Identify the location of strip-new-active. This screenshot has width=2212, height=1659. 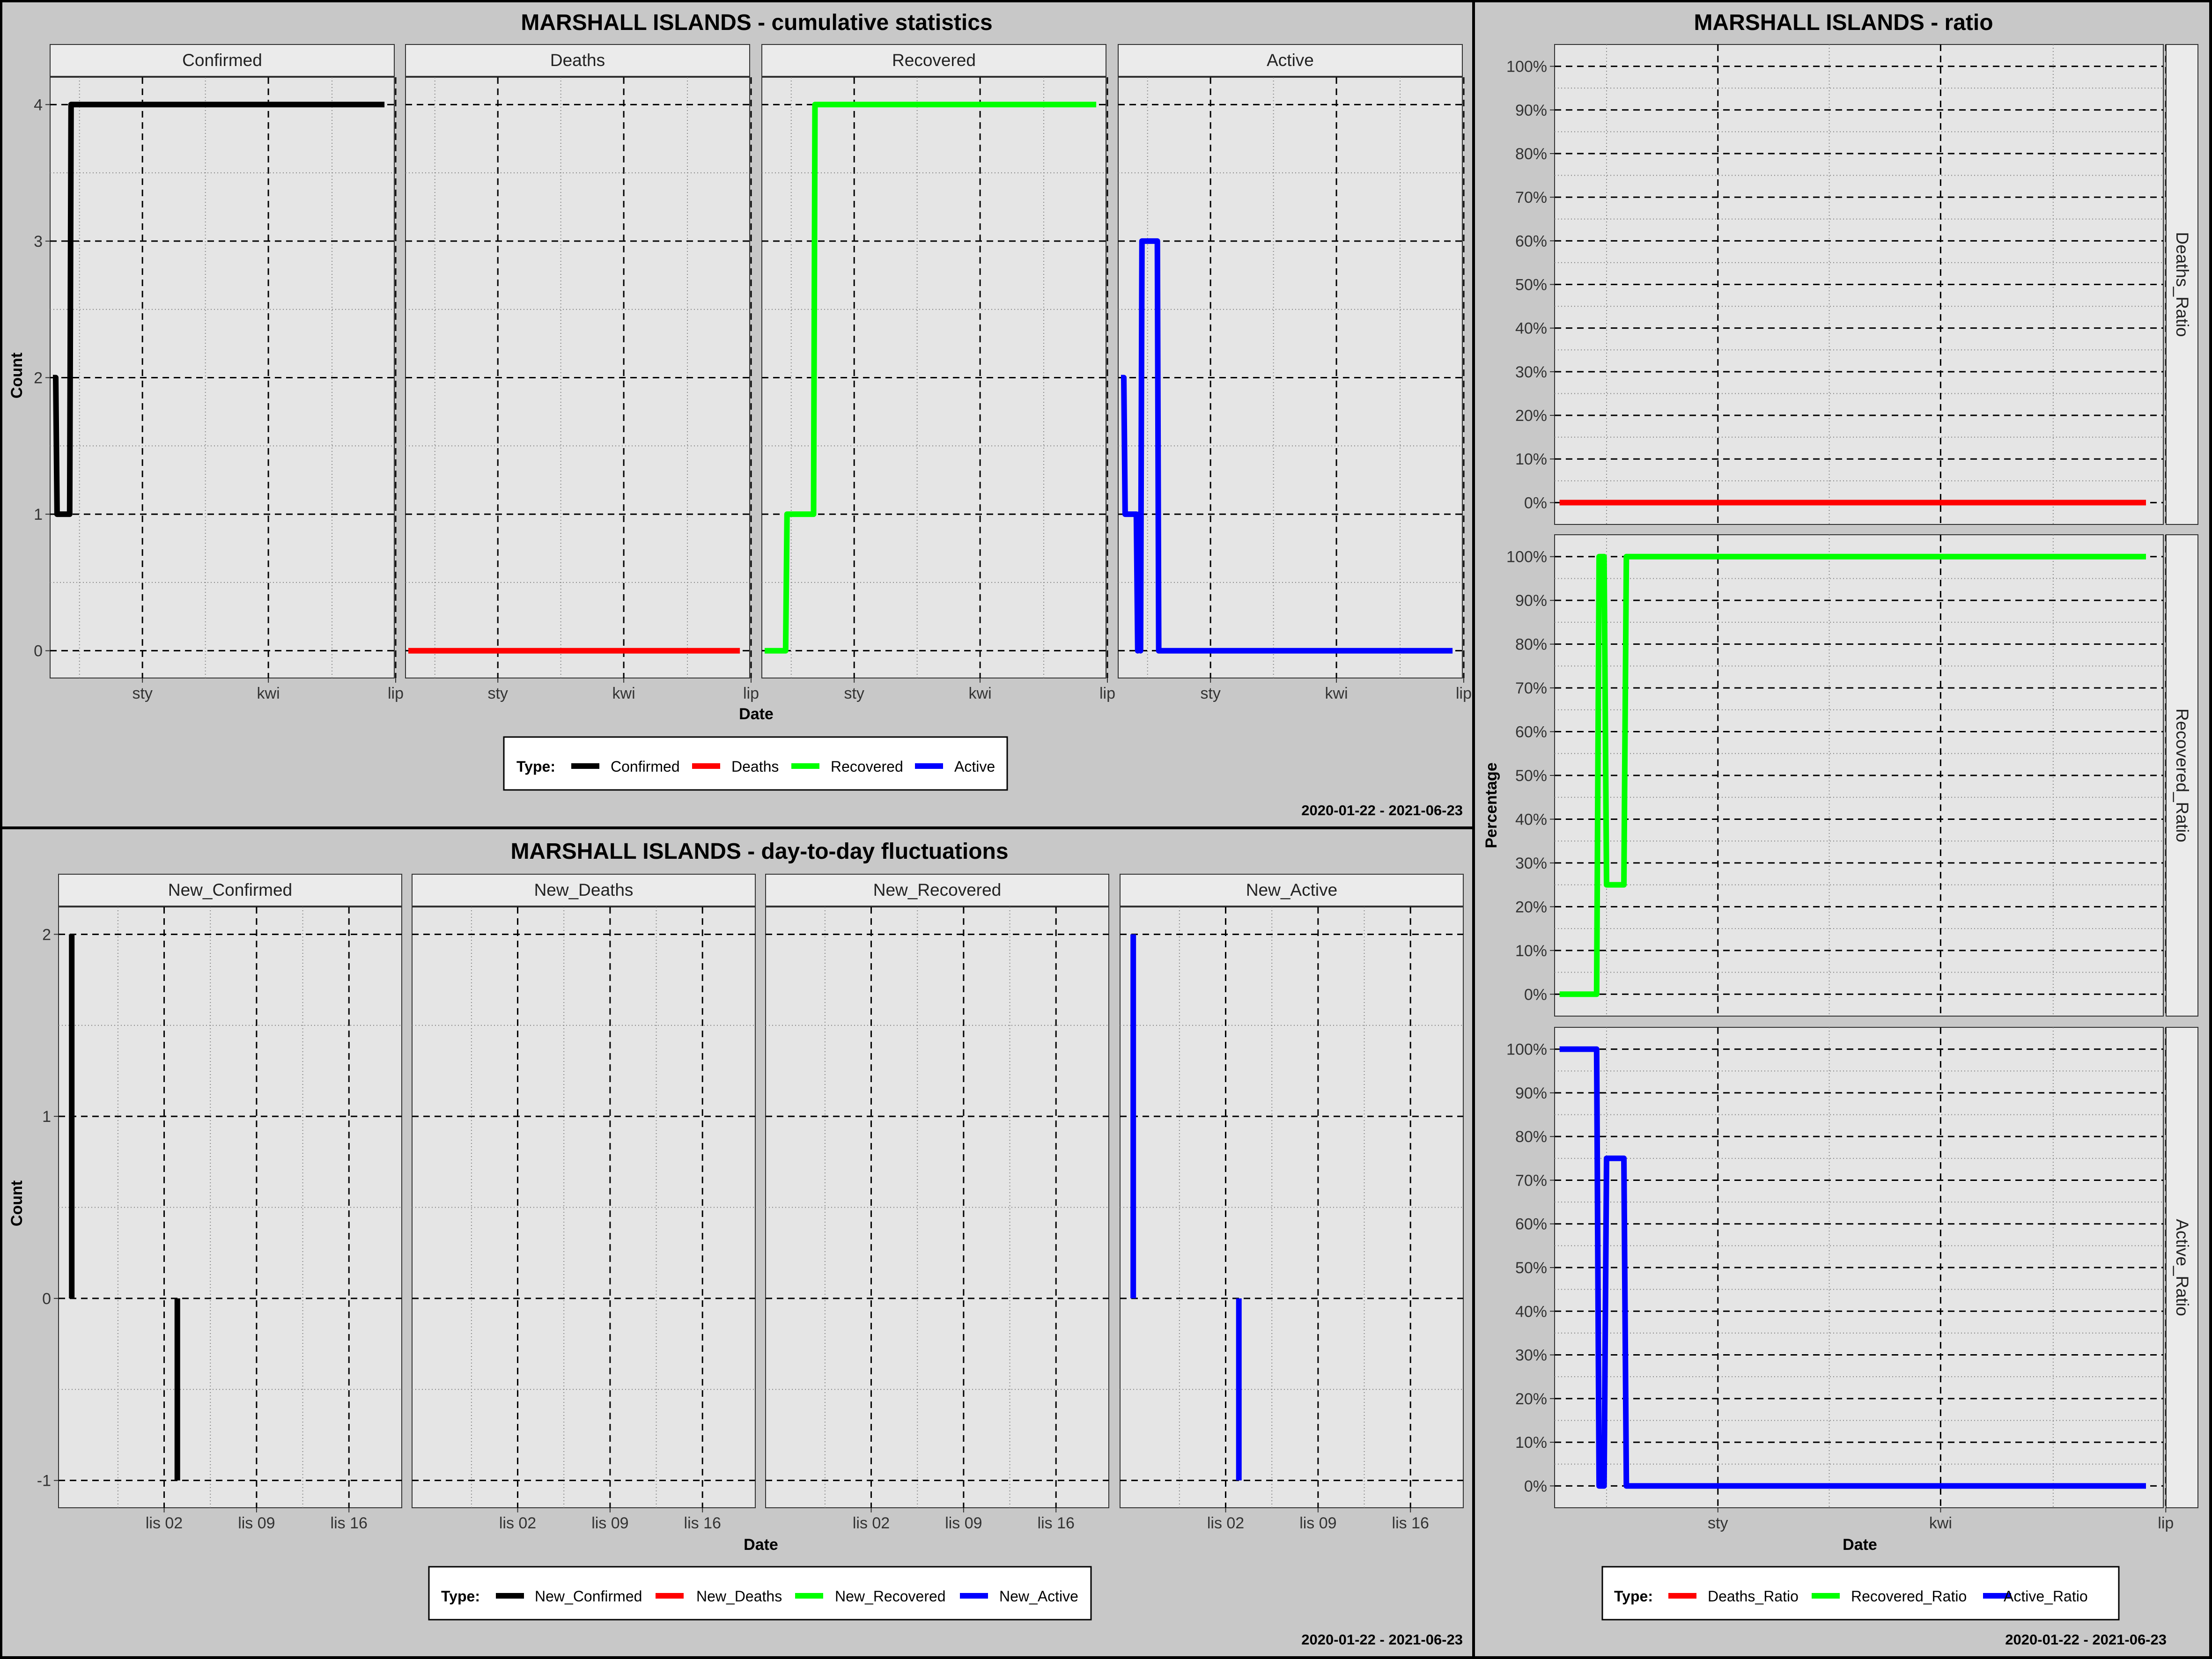
(1292, 890).